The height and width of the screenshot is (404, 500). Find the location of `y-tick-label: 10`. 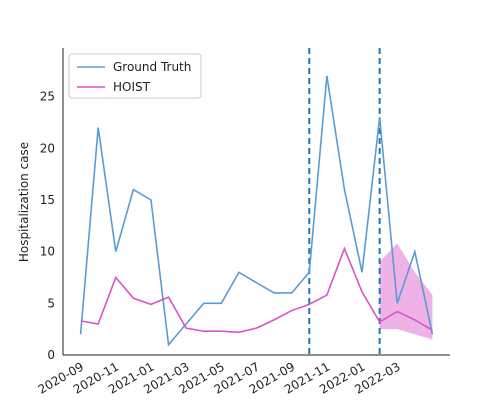

y-tick-label: 10 is located at coordinates (47, 252).